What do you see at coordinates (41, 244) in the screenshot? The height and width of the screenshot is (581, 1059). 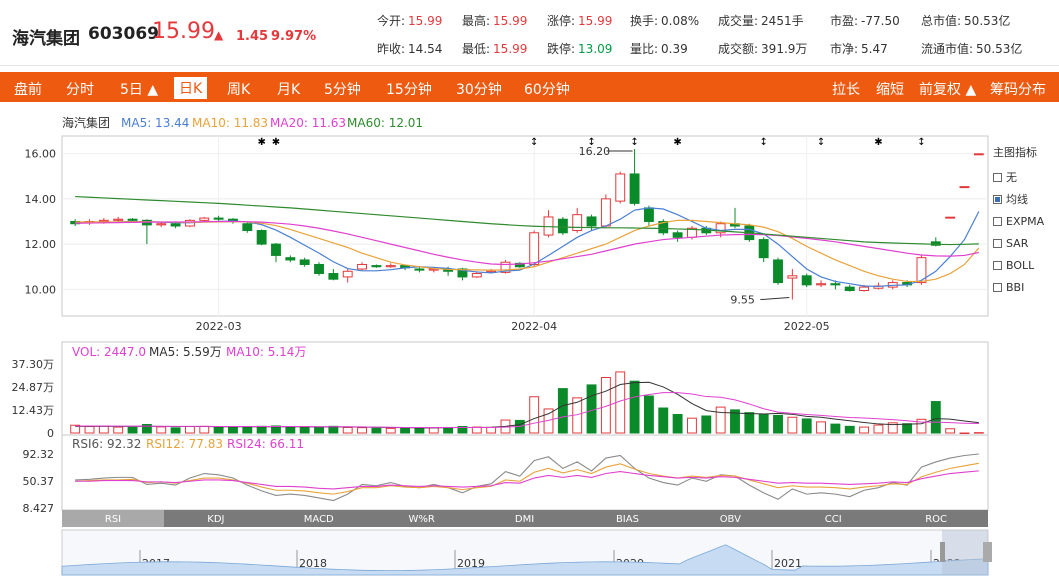 I see `kline-ytick-2: 12.00` at bounding box center [41, 244].